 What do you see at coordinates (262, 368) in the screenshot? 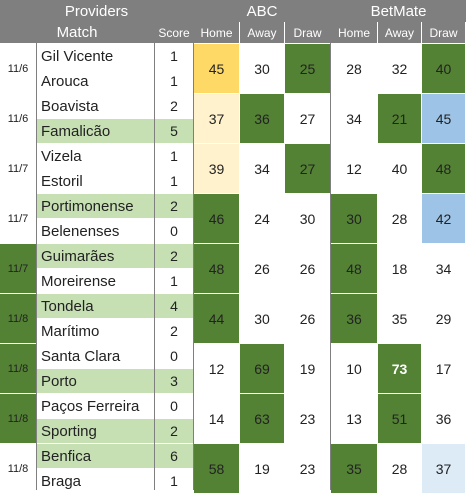
I see `abc-away-value: 69` at bounding box center [262, 368].